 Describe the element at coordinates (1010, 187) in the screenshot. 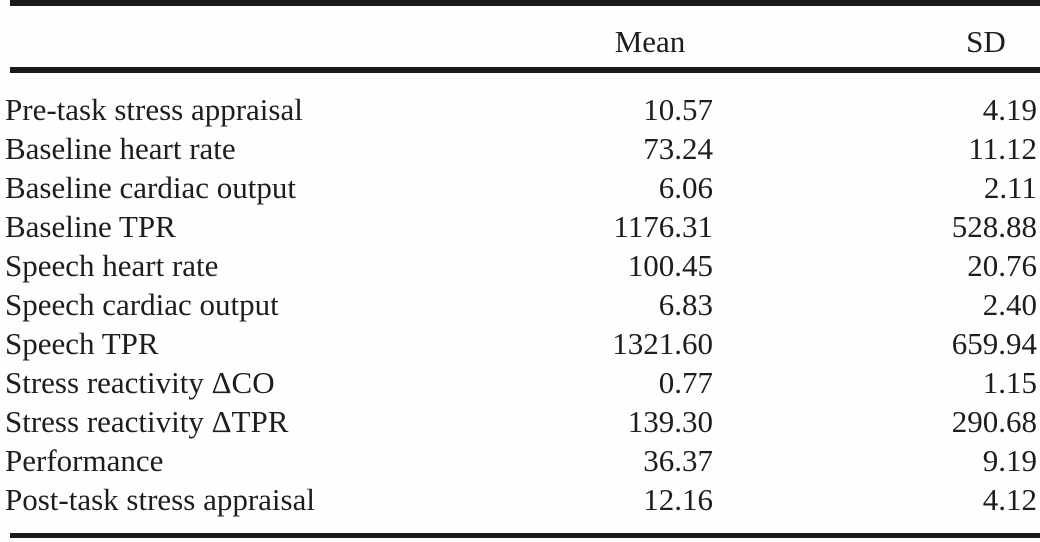

I see `sd-value-cell: 2.11` at that location.